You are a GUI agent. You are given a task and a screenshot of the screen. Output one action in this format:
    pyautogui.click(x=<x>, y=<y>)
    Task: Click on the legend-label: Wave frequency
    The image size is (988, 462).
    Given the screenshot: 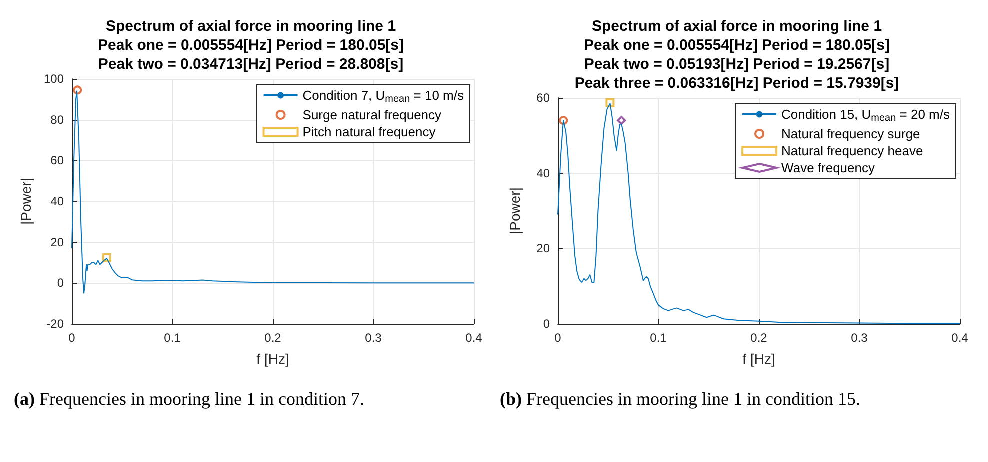 What is the action you would take?
    pyautogui.click(x=829, y=168)
    